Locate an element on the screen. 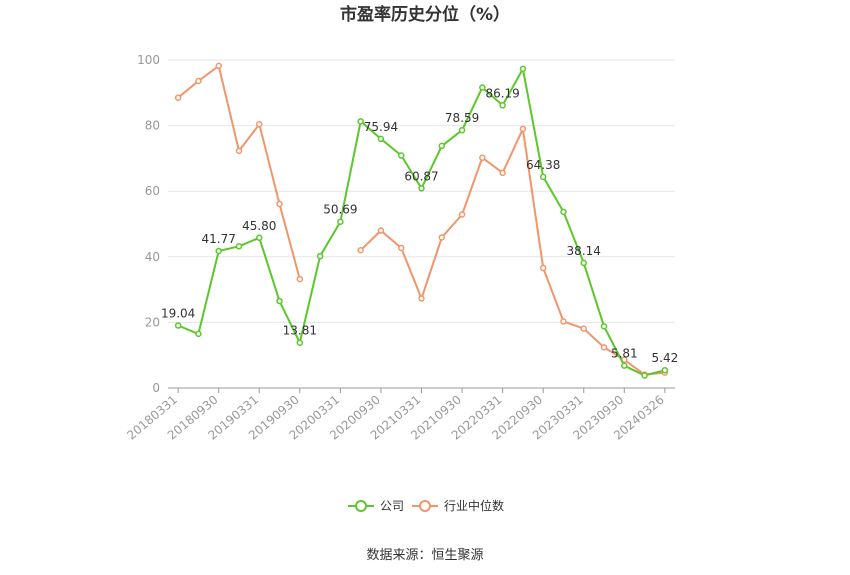 This screenshot has width=850, height=575. data-label: 86.19 is located at coordinates (502, 93).